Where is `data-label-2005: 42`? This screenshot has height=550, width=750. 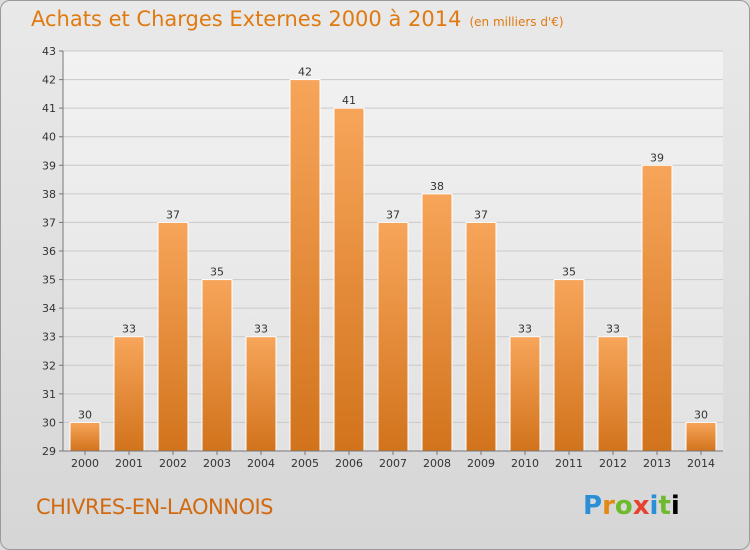 data-label-2005: 42 is located at coordinates (305, 72).